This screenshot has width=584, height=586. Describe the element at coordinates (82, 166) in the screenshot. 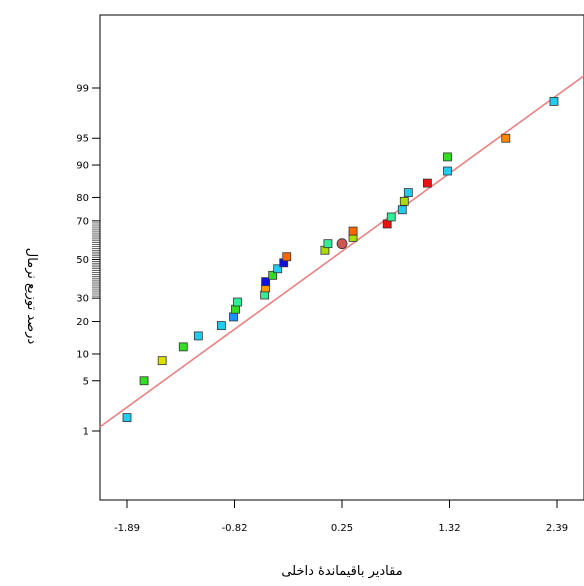

I see `y-tick-label: 90` at that location.